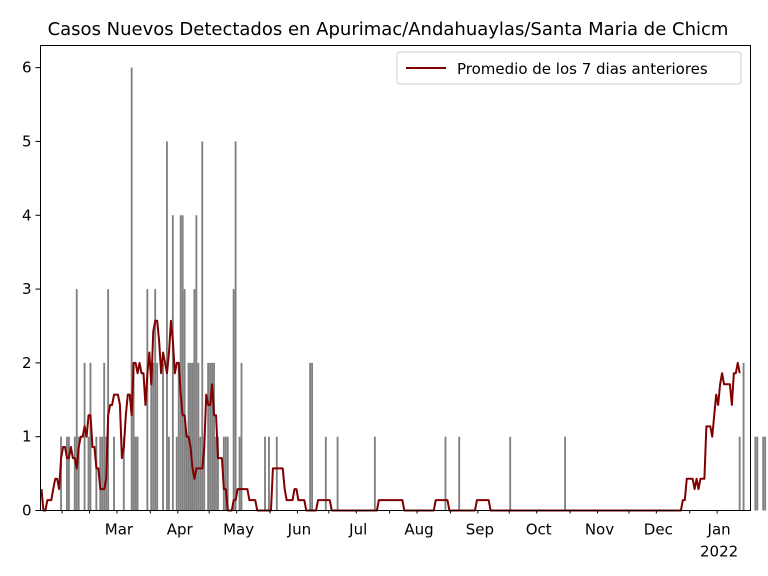 Image resolution: width=768 pixels, height=576 pixels. What do you see at coordinates (27, 363) in the screenshot?
I see `y-tick-label: 2` at bounding box center [27, 363].